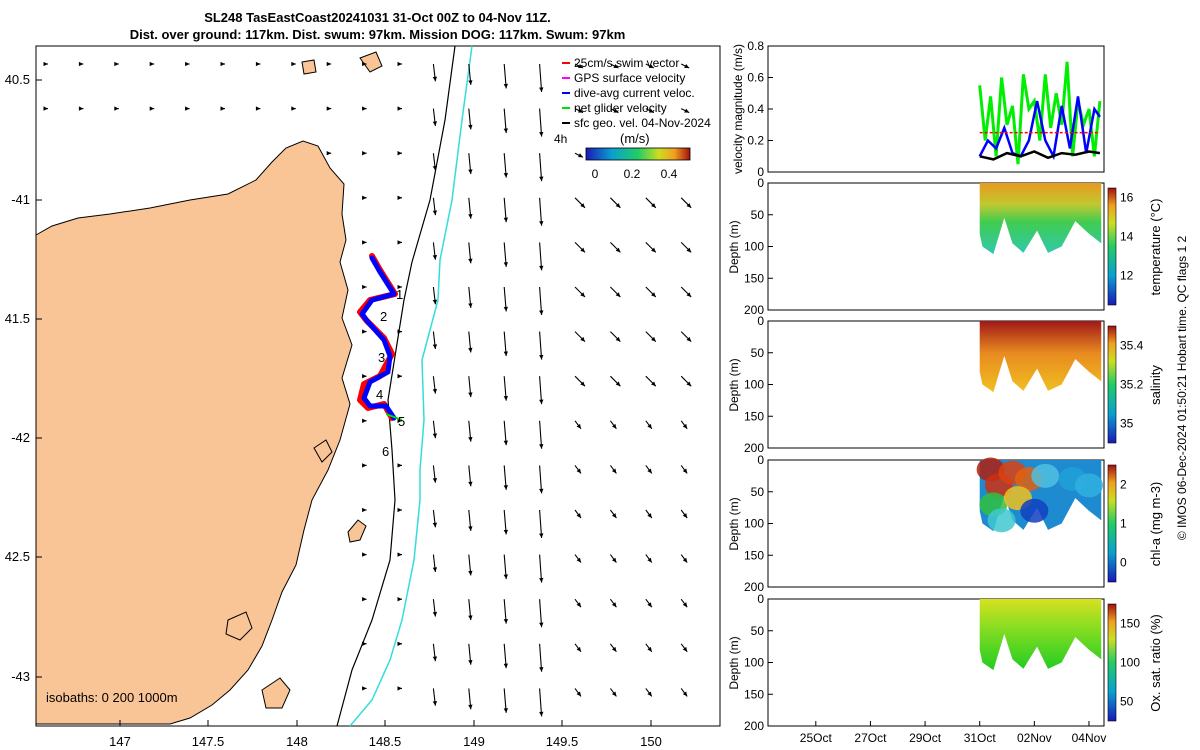 The image size is (1200, 750). I want to click on section-colorbar-label: temperature (°C), so click(1155, 247).